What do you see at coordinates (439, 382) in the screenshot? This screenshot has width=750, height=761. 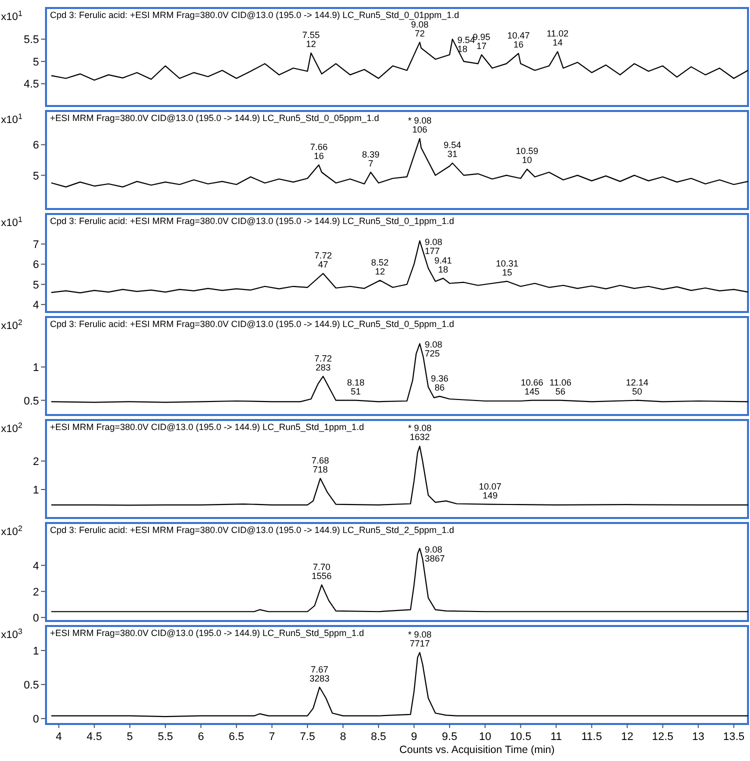 I see `annotation: 9.36 86` at bounding box center [439, 382].